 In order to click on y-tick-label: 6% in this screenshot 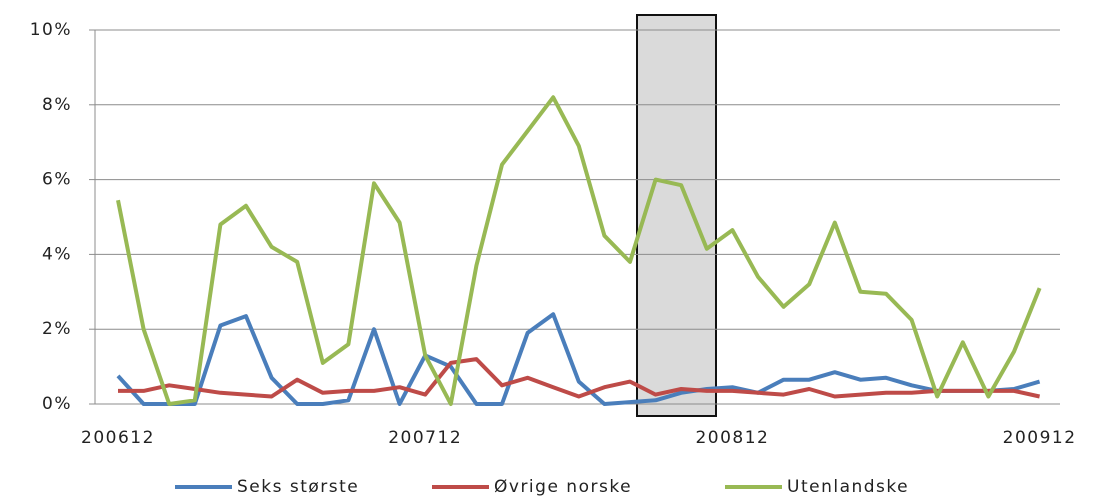, I will do `click(57, 180)`.